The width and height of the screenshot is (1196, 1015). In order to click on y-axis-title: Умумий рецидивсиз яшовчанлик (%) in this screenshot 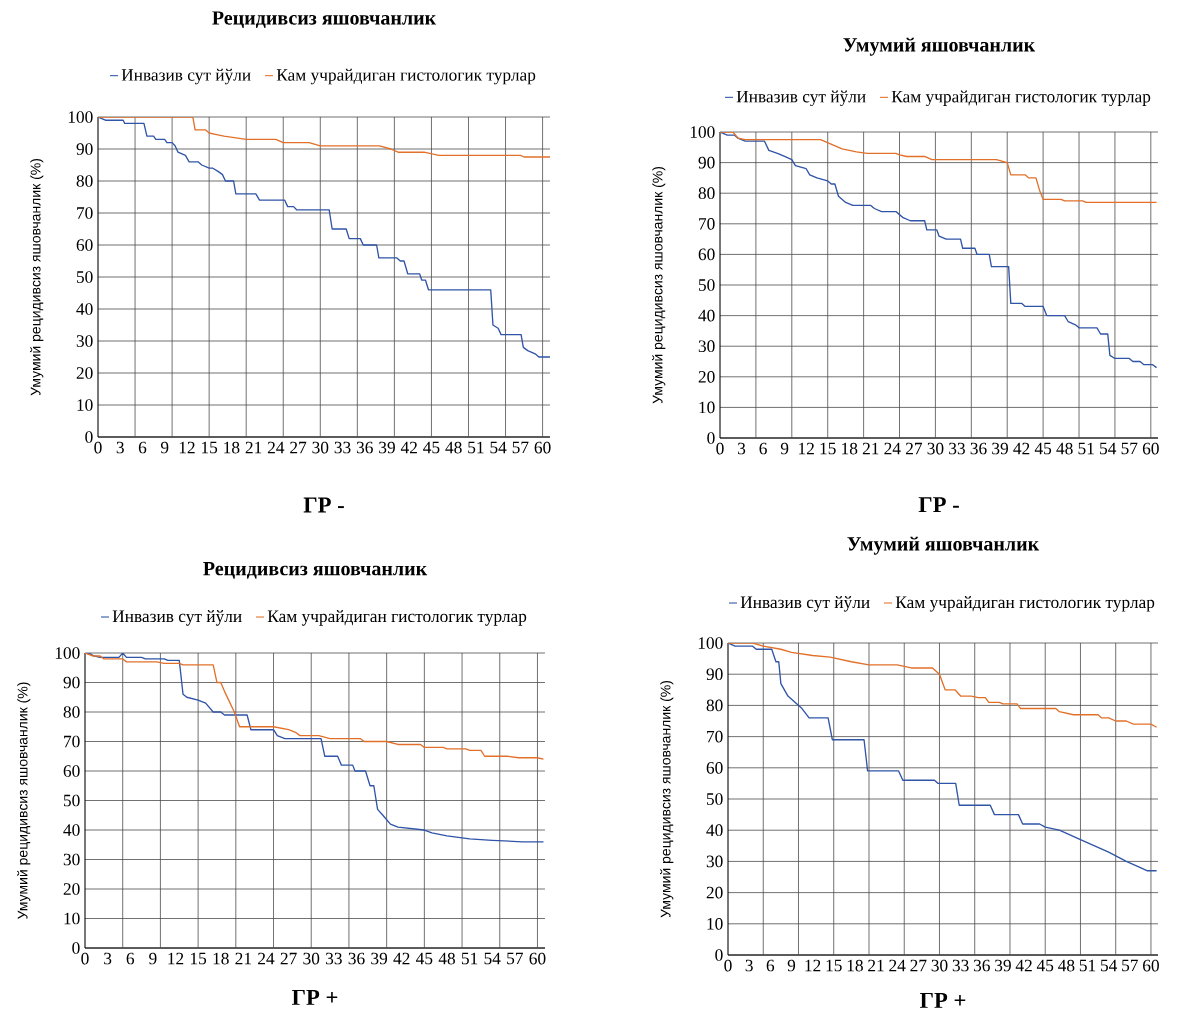, I will do `click(37, 277)`.